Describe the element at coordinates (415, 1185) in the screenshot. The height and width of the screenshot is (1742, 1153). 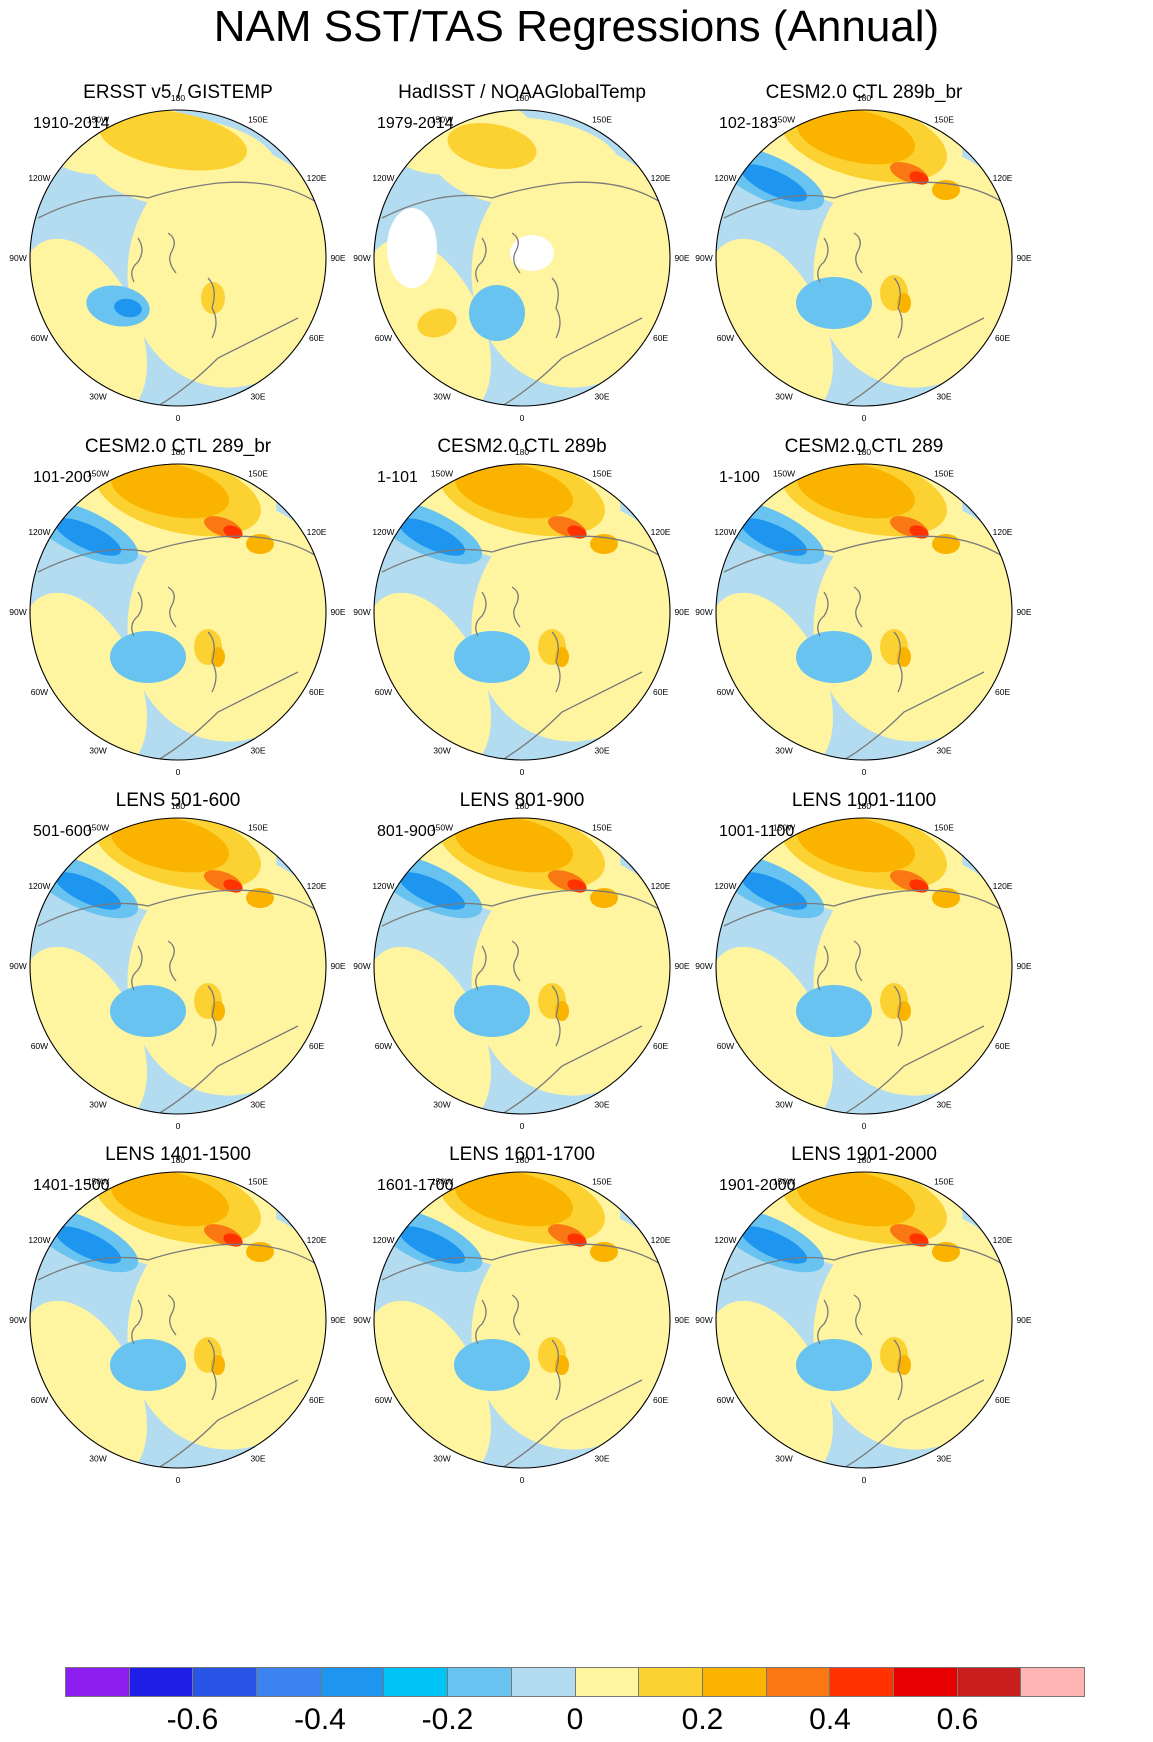
I see `panel-period: 1601-1700` at that location.